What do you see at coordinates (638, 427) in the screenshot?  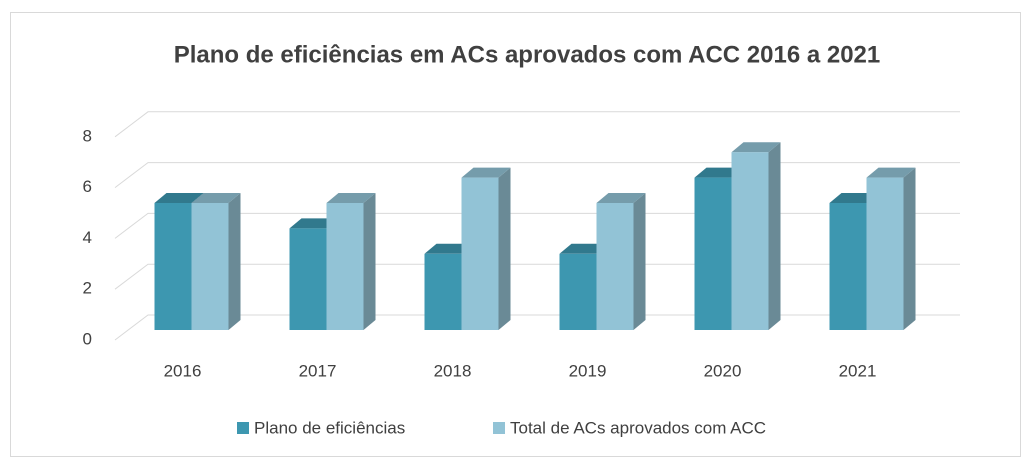 I see `legend-label: Total de ACs aprovados com ACC` at bounding box center [638, 427].